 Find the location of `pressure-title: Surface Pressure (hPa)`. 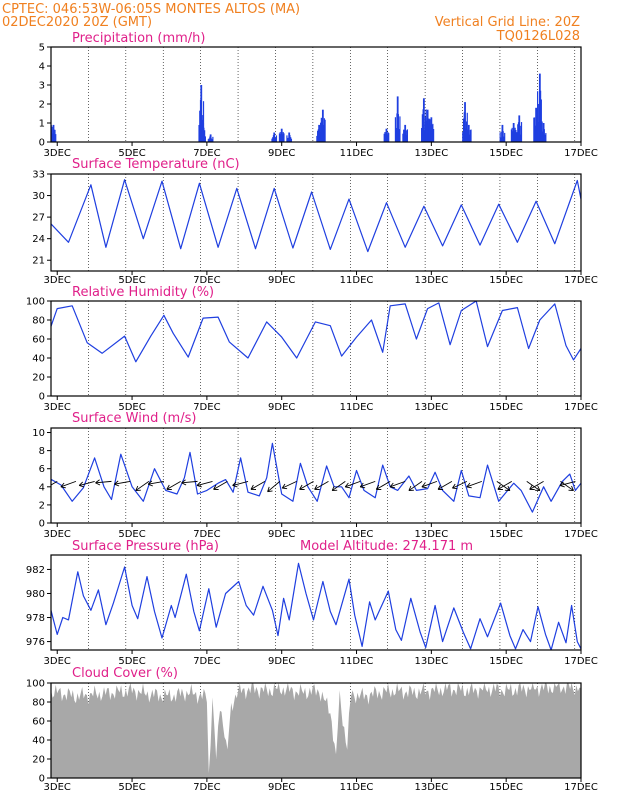

pressure-title: Surface Pressure (hPa) is located at coordinates (145, 546).